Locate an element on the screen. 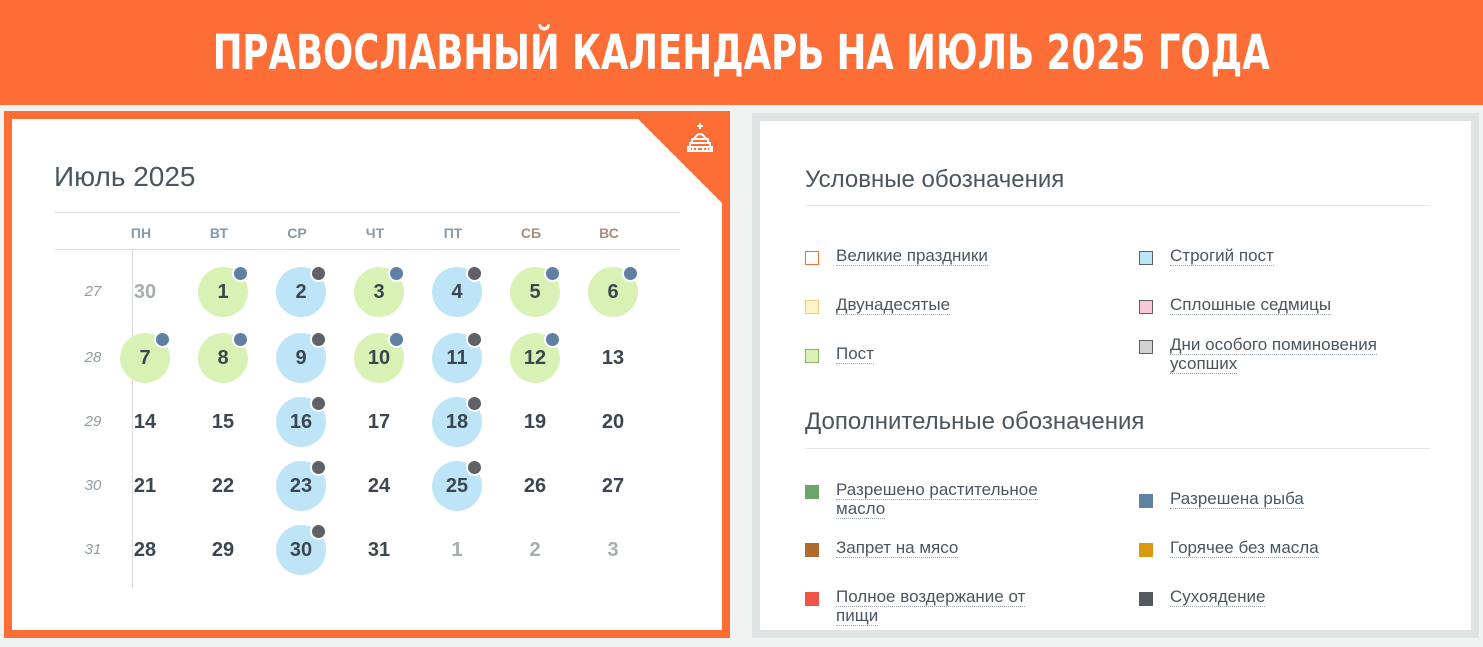  weekday-label: ПТ is located at coordinates (453, 233).